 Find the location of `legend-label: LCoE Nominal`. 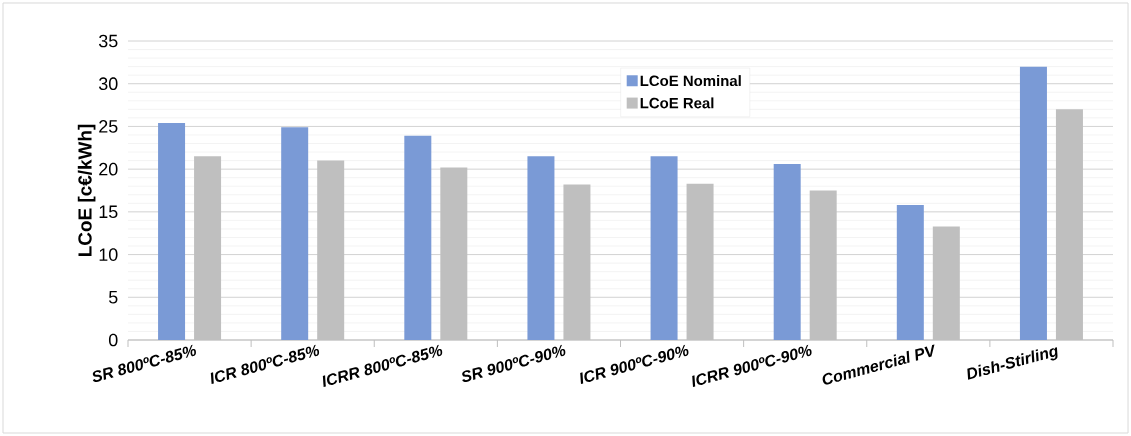

legend-label: LCoE Nominal is located at coordinates (690, 81).